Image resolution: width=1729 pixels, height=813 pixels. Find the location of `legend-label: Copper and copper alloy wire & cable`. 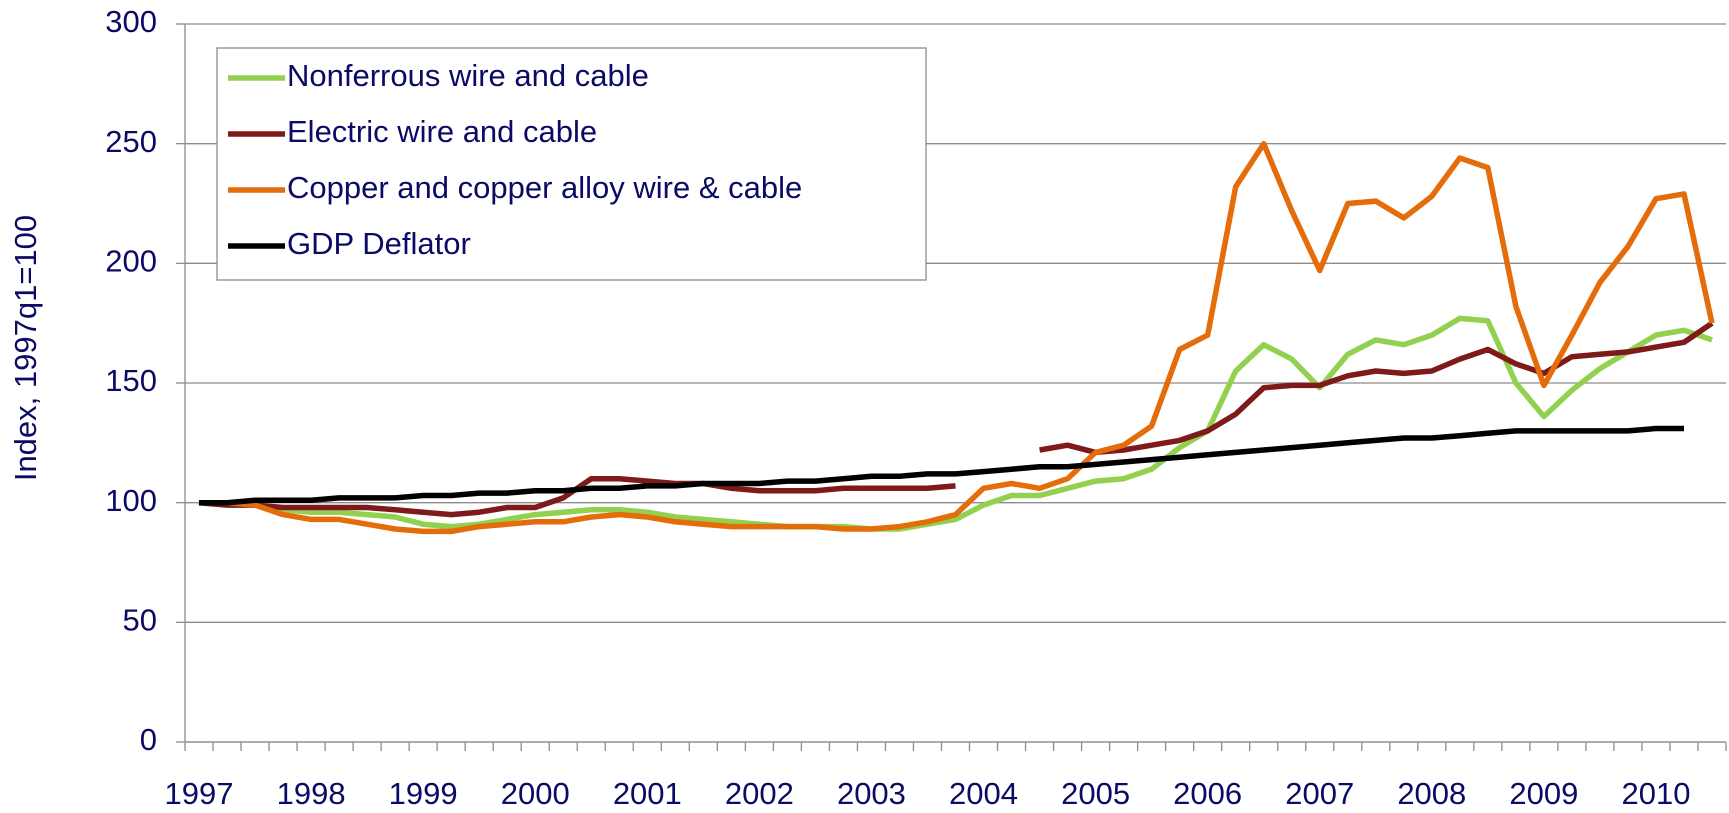

legend-label: Copper and copper alloy wire & cable is located at coordinates (544, 187).